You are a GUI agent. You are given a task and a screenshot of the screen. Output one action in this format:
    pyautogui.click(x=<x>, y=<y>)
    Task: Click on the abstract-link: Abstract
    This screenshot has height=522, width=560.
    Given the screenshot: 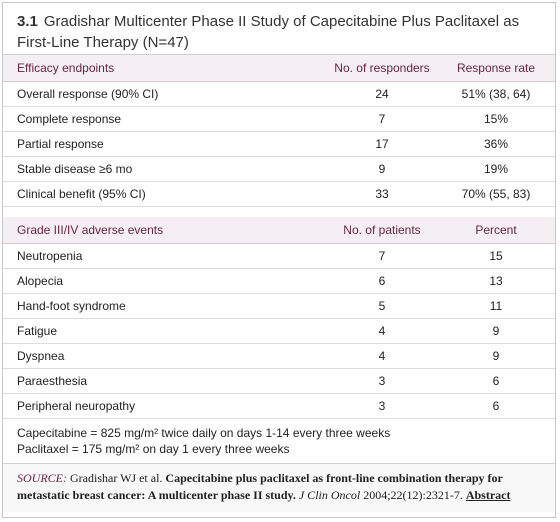 What is the action you would take?
    pyautogui.click(x=488, y=495)
    